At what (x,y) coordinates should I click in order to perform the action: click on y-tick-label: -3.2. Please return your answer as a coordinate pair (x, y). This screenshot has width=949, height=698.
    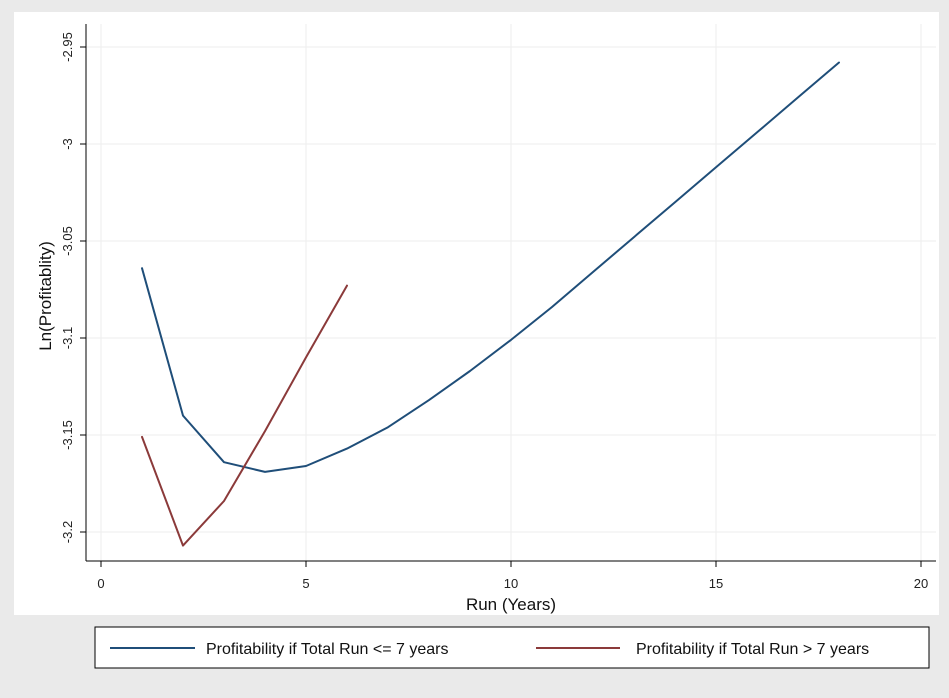
    Looking at the image, I should click on (67, 532).